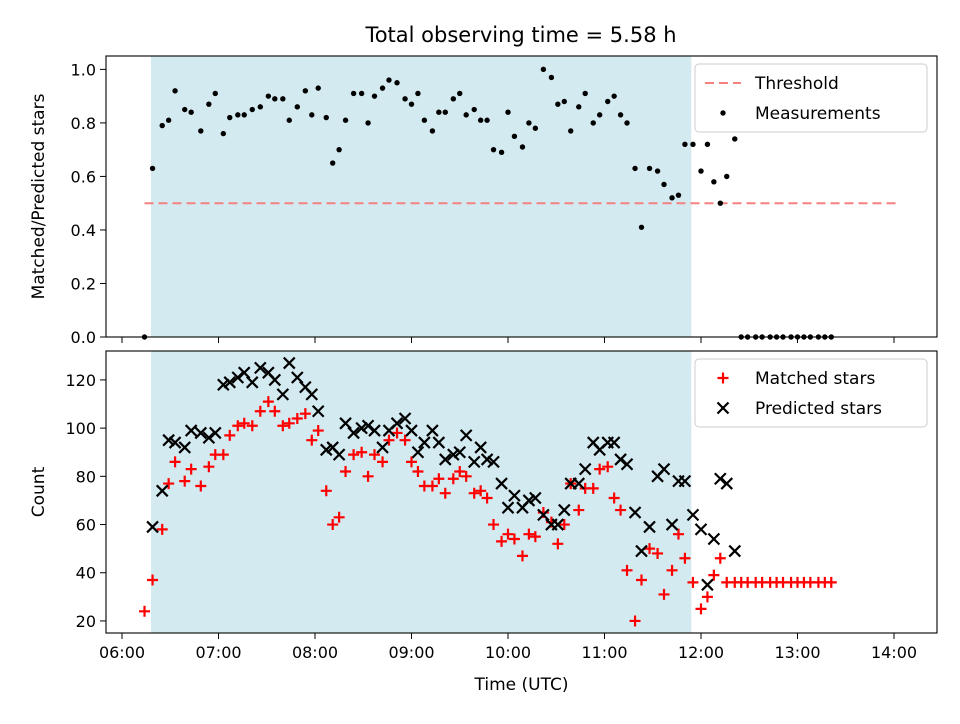 This screenshot has height=724, width=960. Describe the element at coordinates (39, 491) in the screenshot. I see `y-axis-label: Count` at that location.